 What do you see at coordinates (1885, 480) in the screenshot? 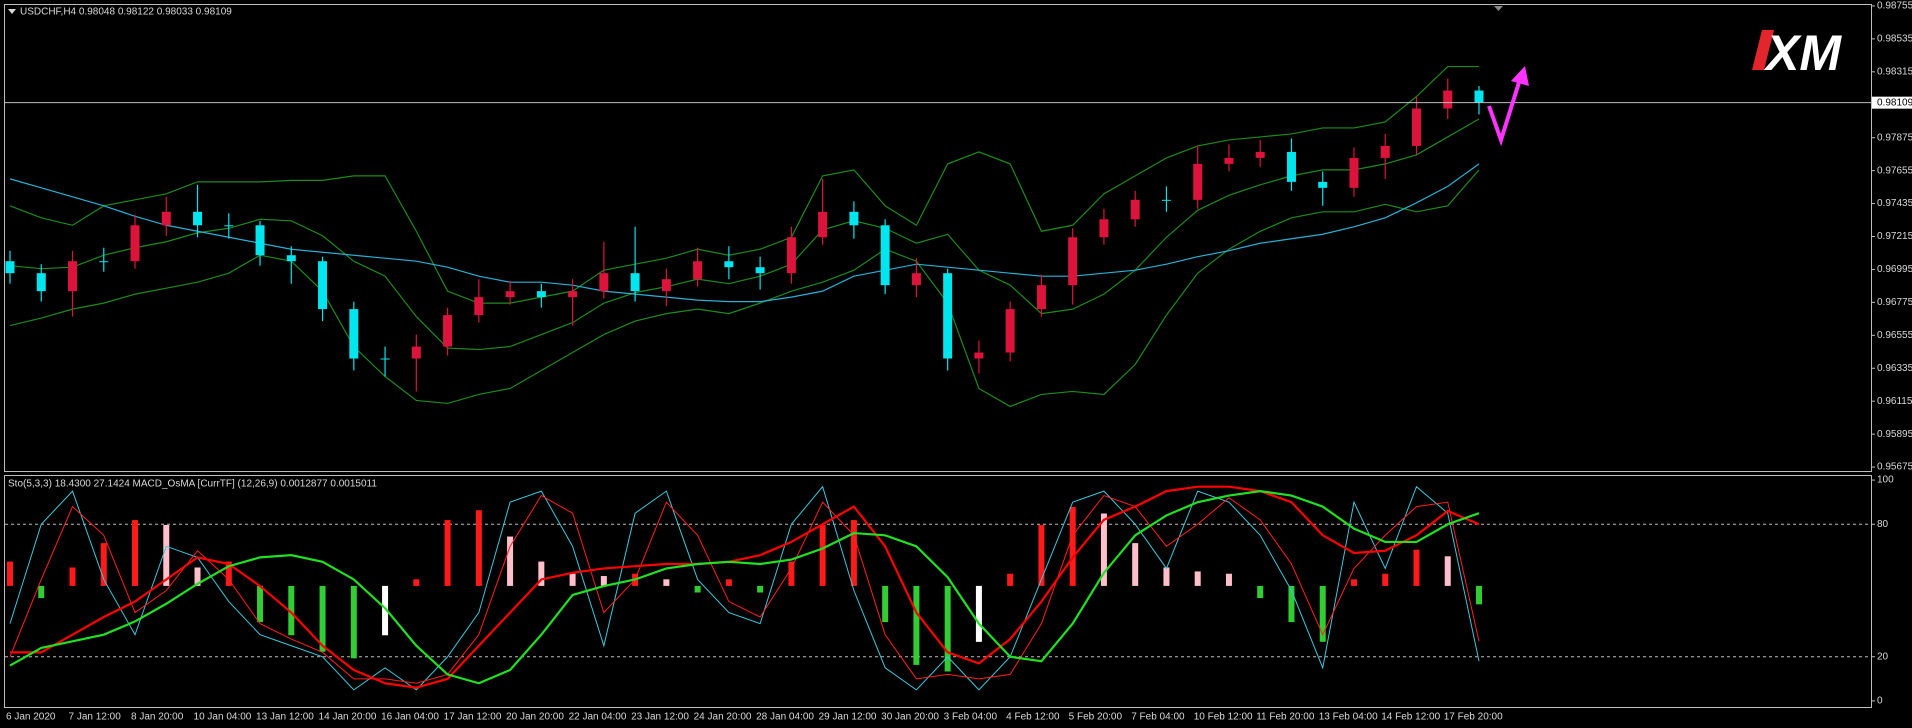
I see `y-tick-label: 100` at bounding box center [1885, 480].